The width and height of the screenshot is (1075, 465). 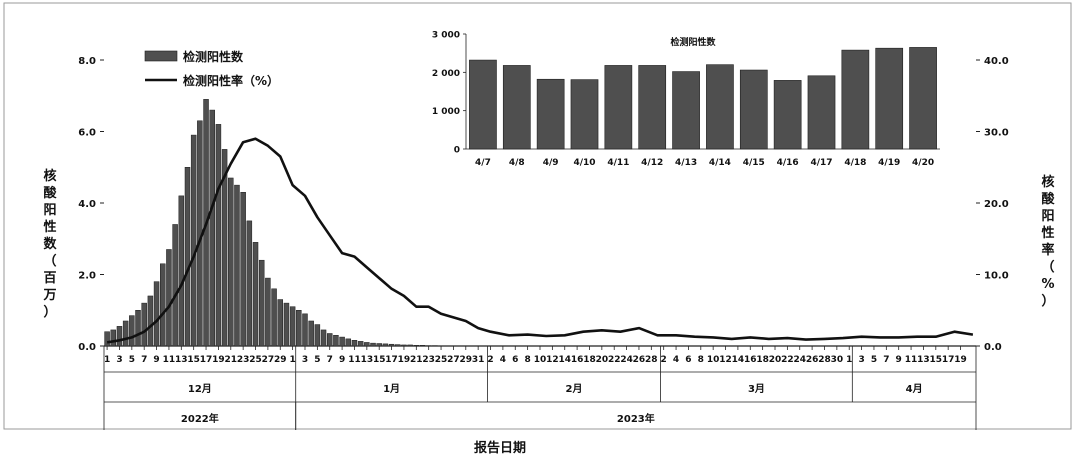 What do you see at coordinates (652, 163) in the screenshot?
I see `inset-category-label: 4/12` at bounding box center [652, 163].